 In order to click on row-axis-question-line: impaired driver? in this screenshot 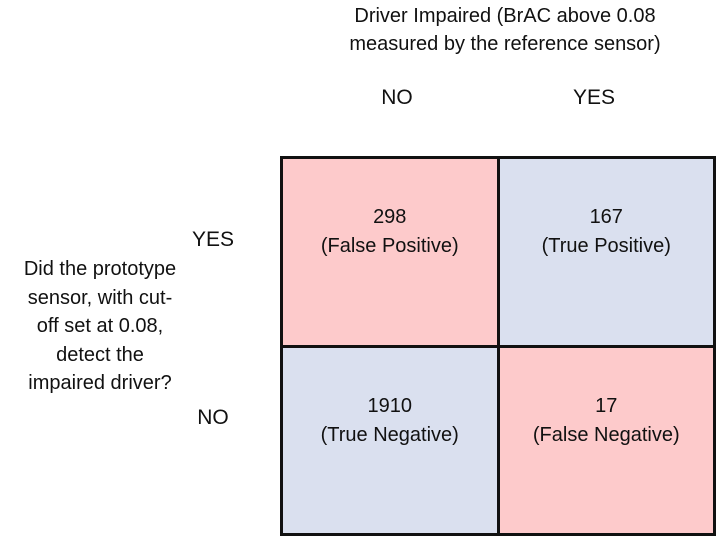, I will do `click(100, 383)`.